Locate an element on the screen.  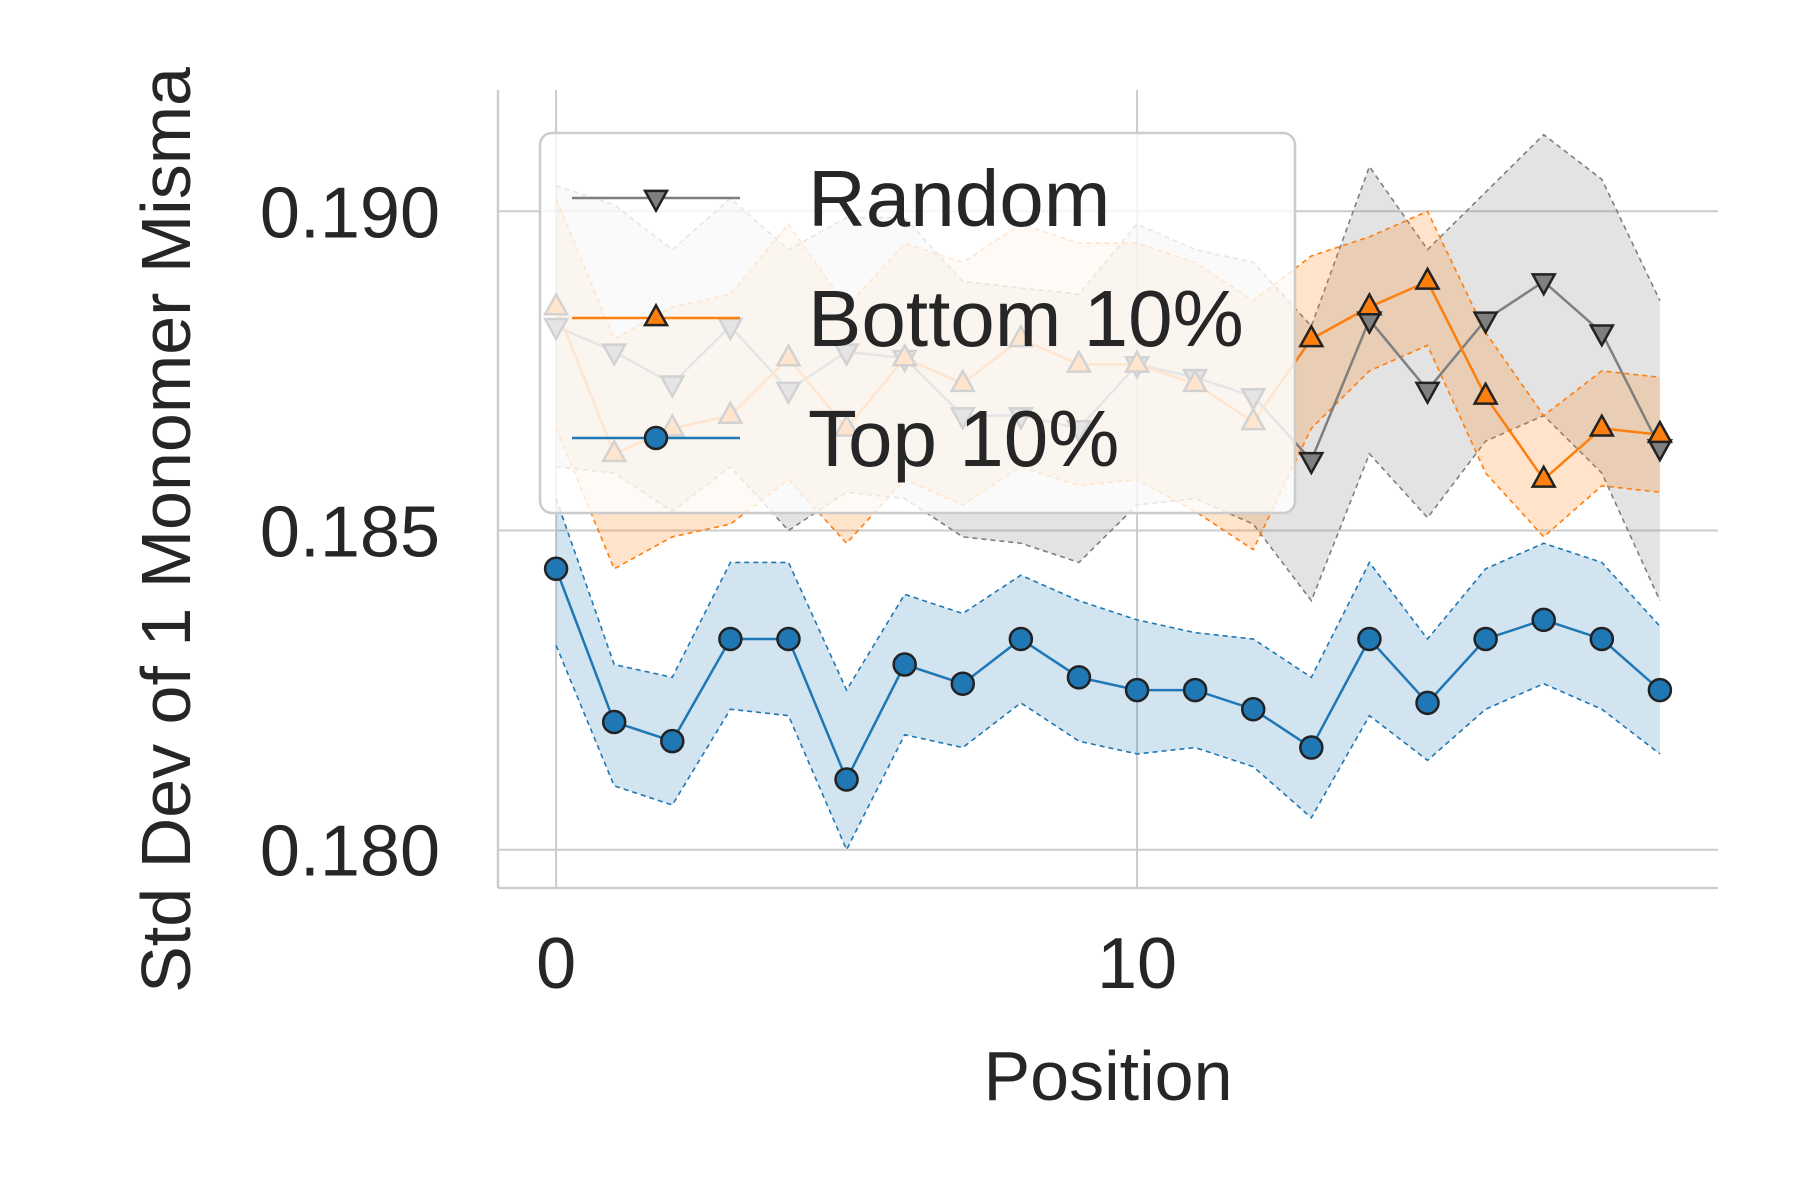
y-axis-label: Std Dev of 1 Monomer Misma is located at coordinates (166, 530).